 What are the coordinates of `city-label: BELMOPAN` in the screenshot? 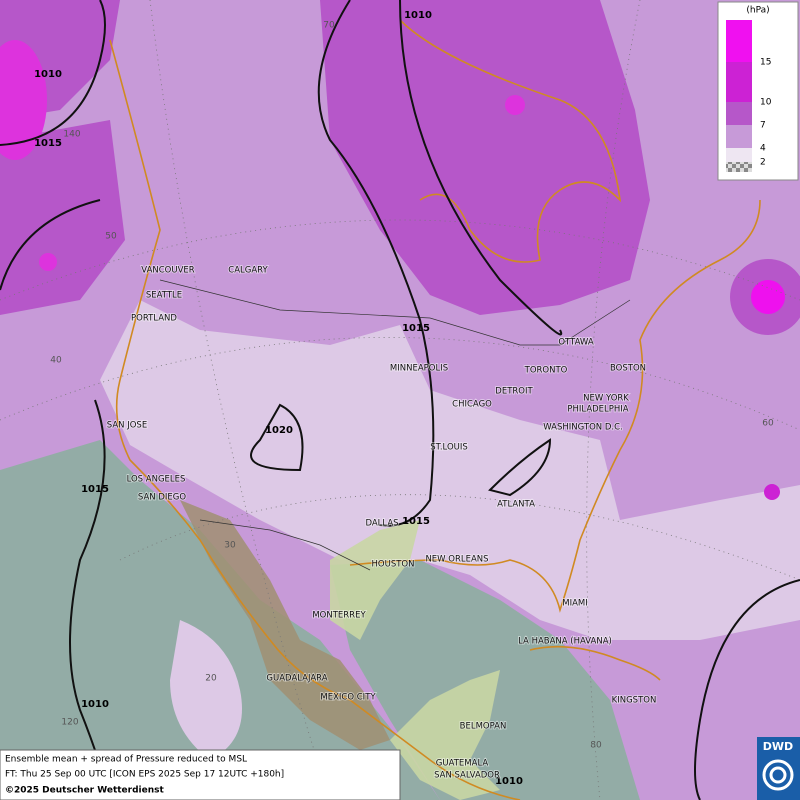 It's located at (483, 727).